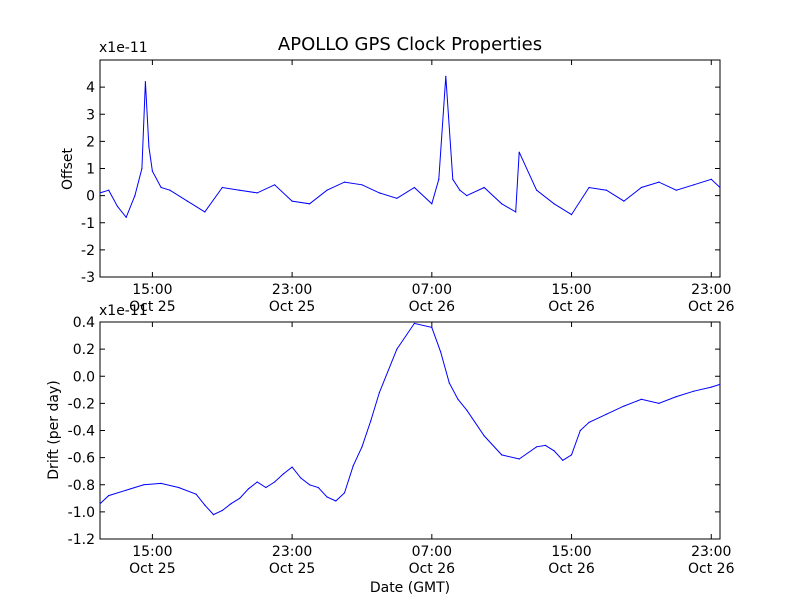  Describe the element at coordinates (123, 311) in the screenshot. I see `bottom-y-scale-label: x1e-11` at that location.